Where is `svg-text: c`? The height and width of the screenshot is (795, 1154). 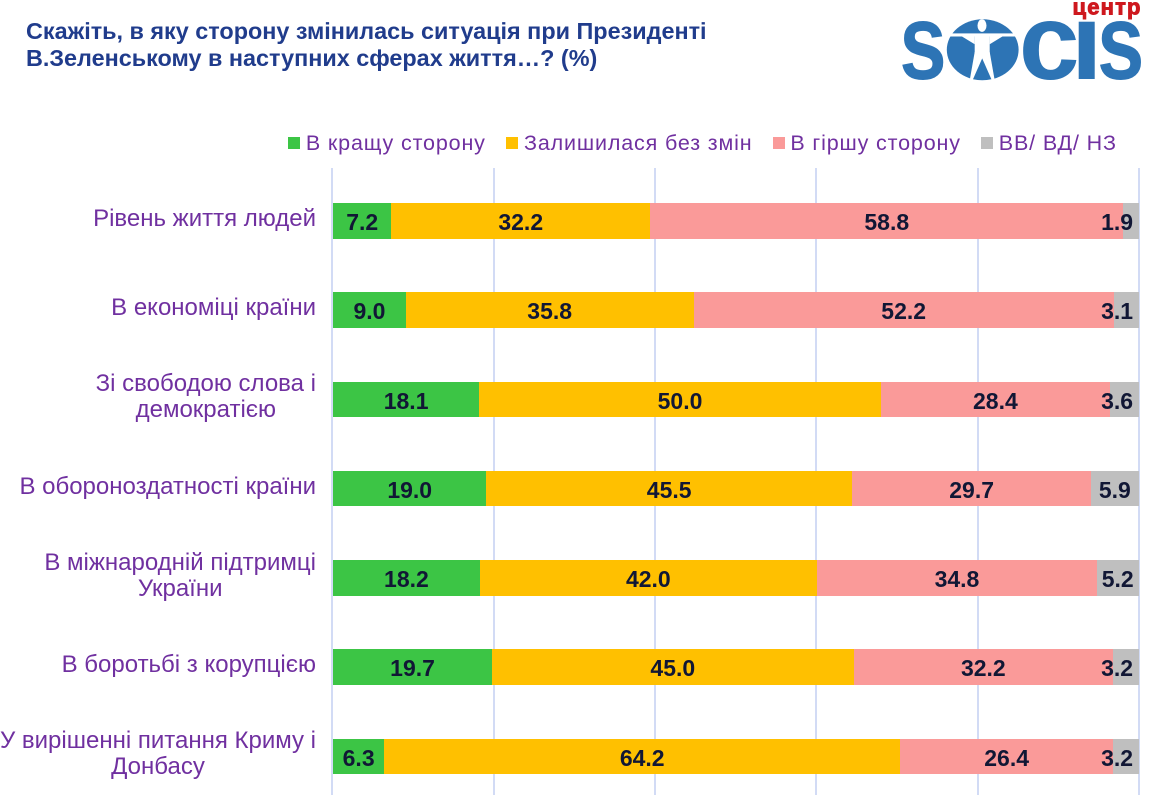 svg-text: c is located at coordinates (1049, 47).